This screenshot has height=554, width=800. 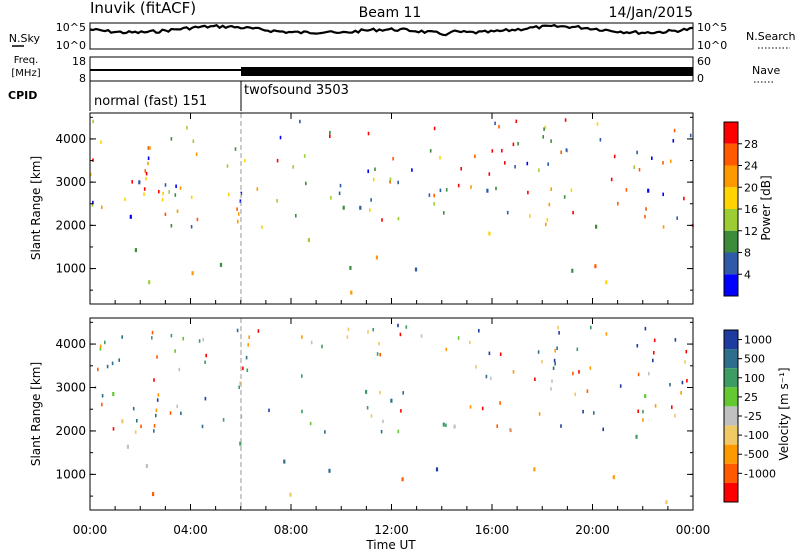 What do you see at coordinates (79, 61) in the screenshot?
I see `freq-tick-top: 18` at bounding box center [79, 61].